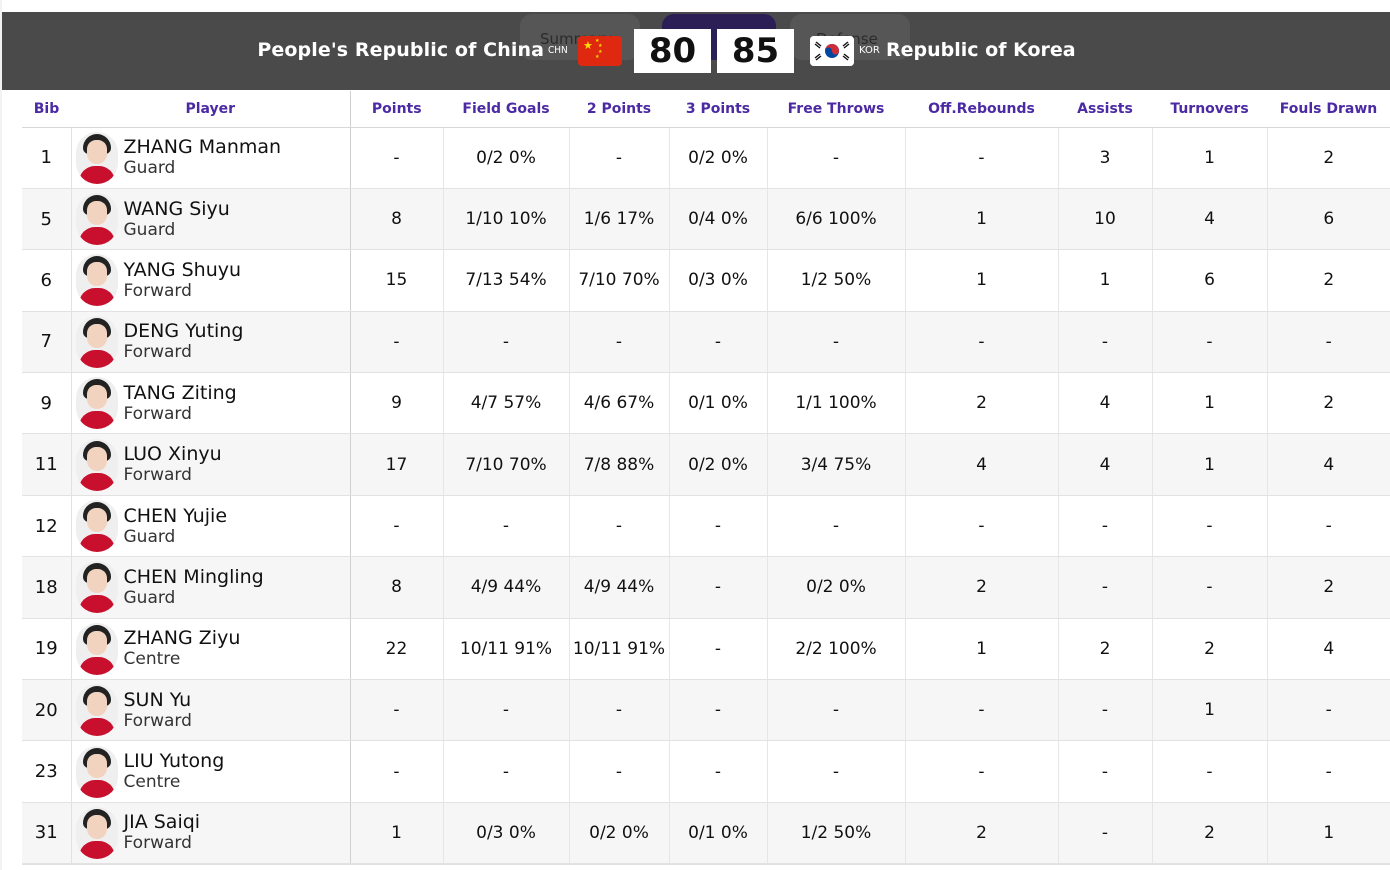 This screenshot has height=870, width=1390. I want to click on team-left-code: CHN, so click(558, 50).